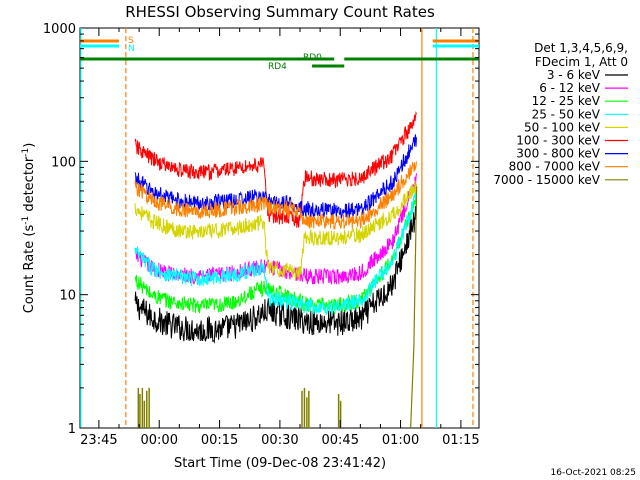 The height and width of the screenshot is (480, 640). Describe the element at coordinates (29, 228) in the screenshot. I see `y-axis-label: Count Rate (s-1 detector-1)` at that location.